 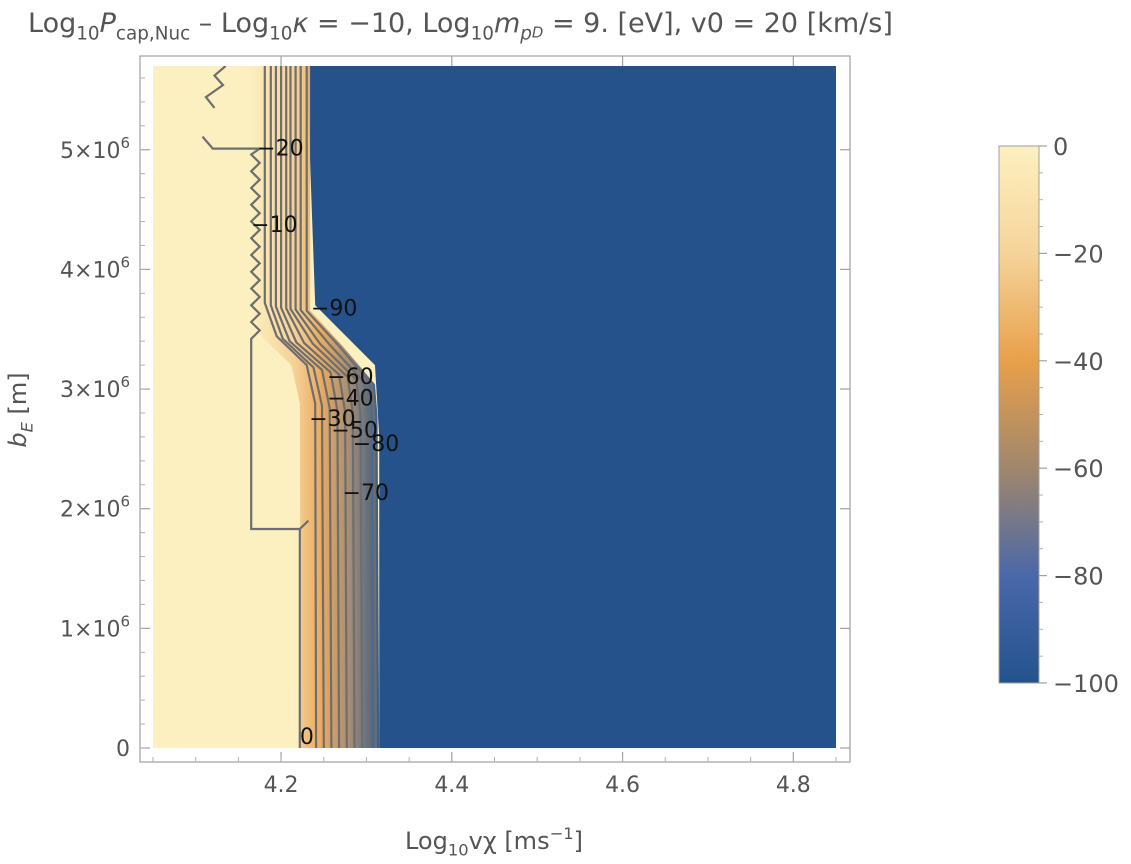 What do you see at coordinates (332, 419) in the screenshot?
I see `contour-label: −30` at bounding box center [332, 419].